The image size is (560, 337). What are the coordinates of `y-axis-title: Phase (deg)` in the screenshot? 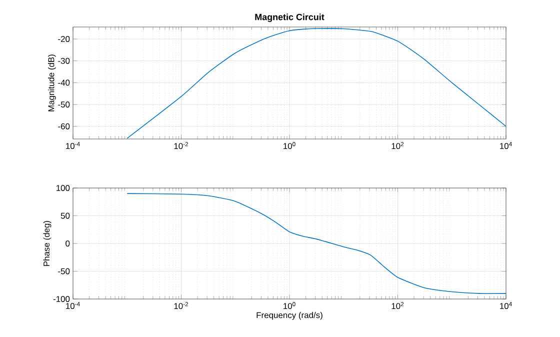 It's located at (47, 243).